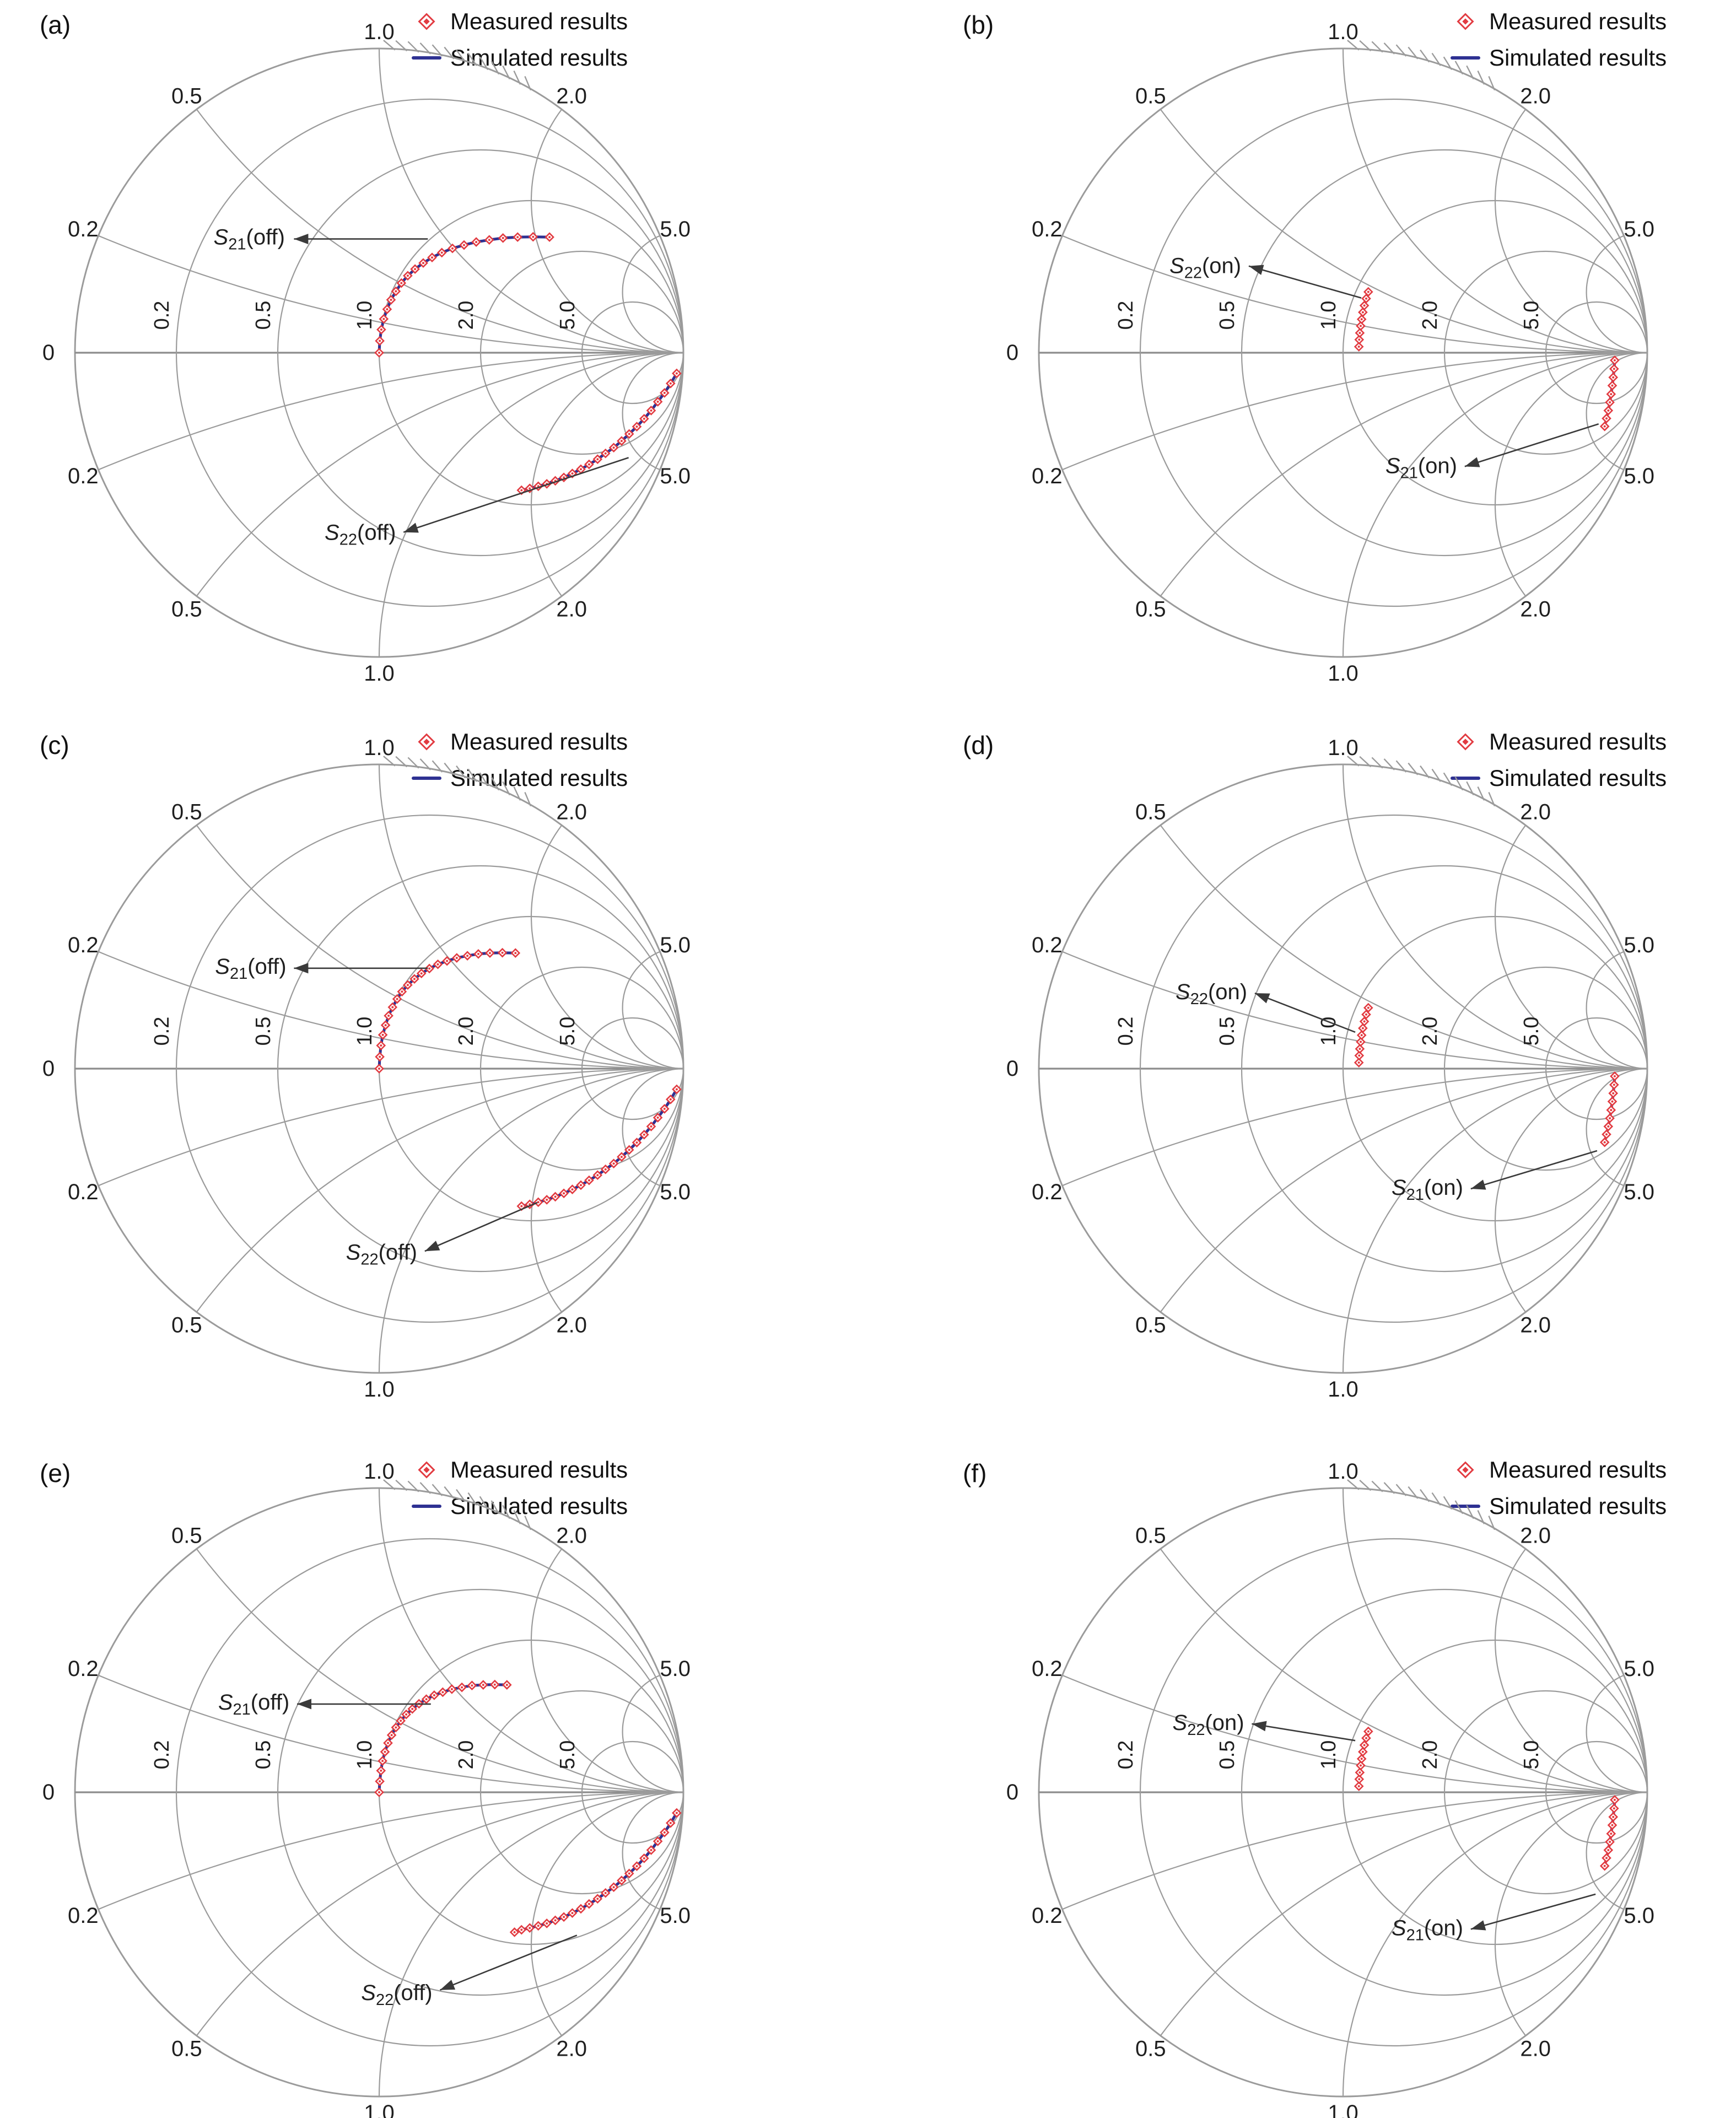  Describe the element at coordinates (1305, 1012) in the screenshot. I see `annotation-arrow-line` at that location.